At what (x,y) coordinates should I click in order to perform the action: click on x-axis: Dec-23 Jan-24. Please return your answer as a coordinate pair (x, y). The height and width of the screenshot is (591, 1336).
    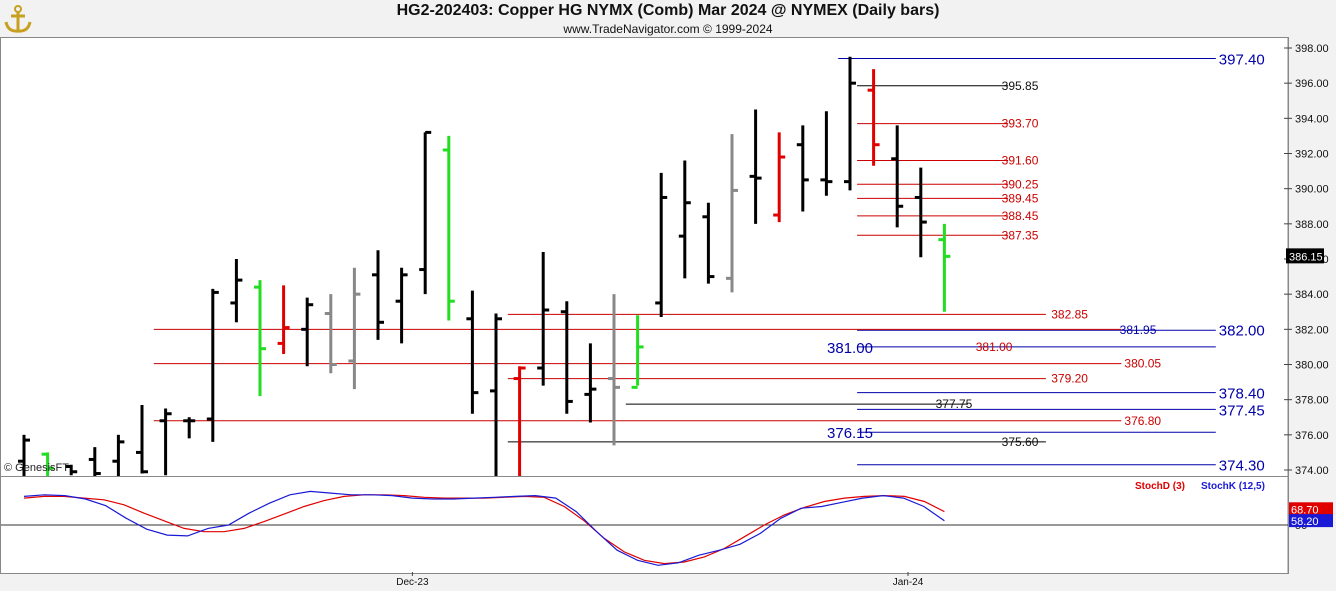
    Looking at the image, I should click on (660, 580).